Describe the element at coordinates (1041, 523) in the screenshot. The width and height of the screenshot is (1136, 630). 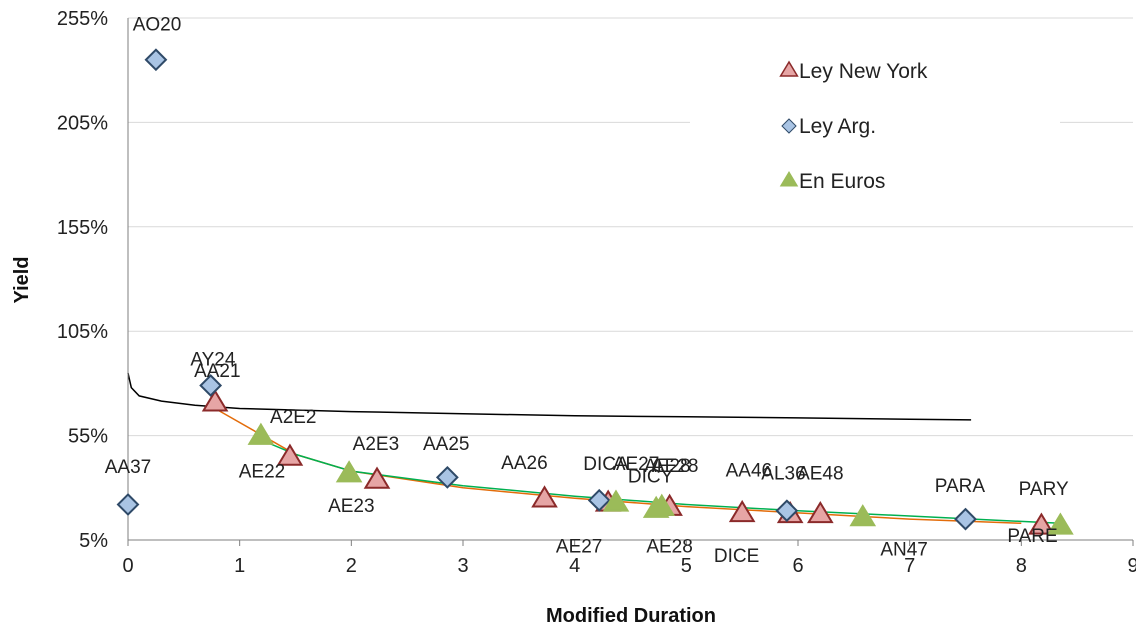
I see `marker-ley-new-york-pary` at that location.